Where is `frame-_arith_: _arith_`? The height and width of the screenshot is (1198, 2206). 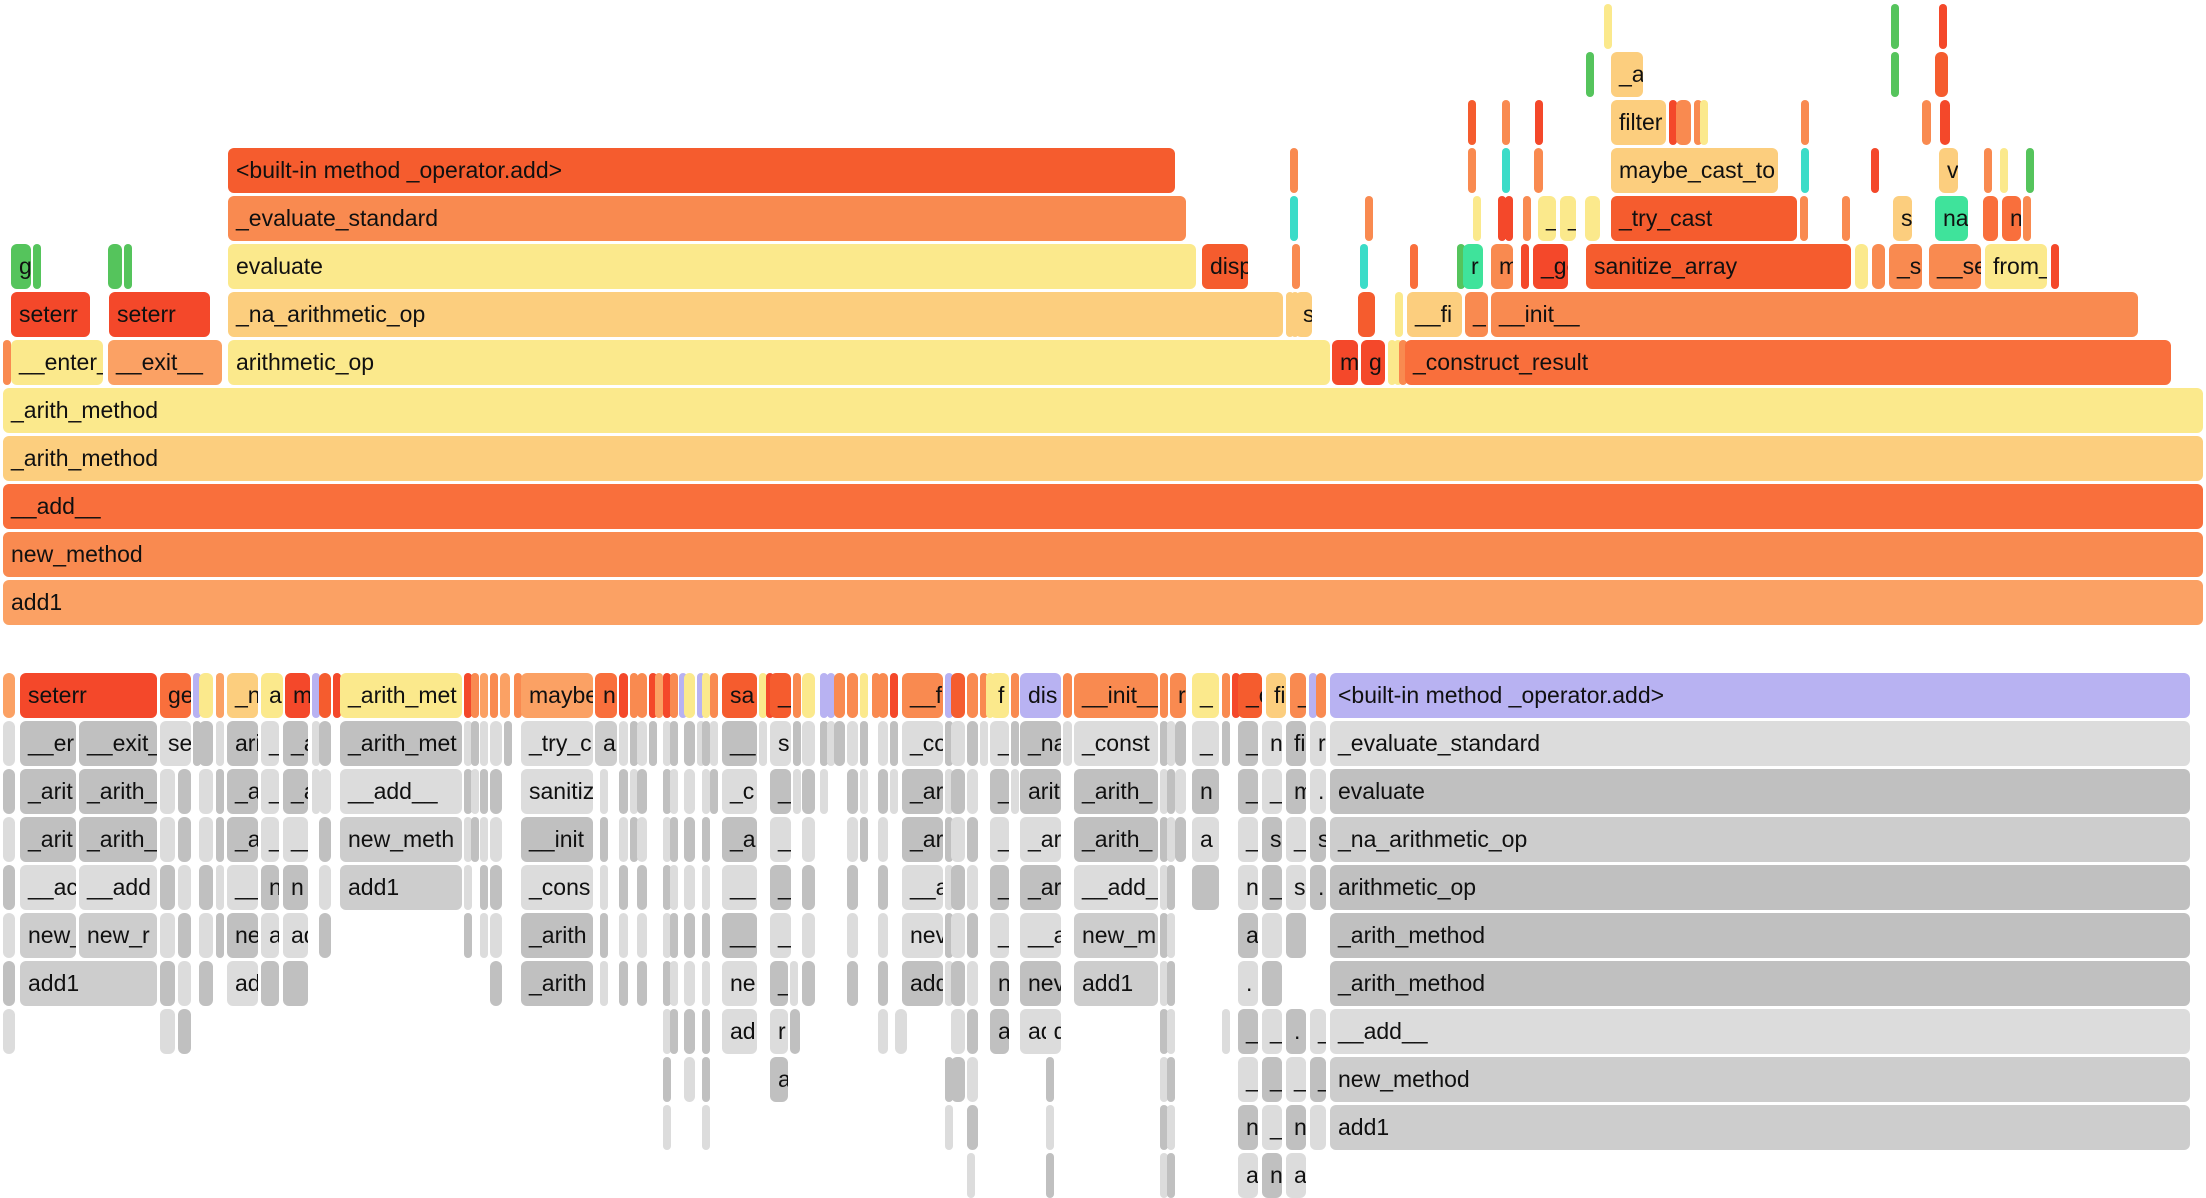
frame-_arith_: _arith_ is located at coordinates (118, 839).